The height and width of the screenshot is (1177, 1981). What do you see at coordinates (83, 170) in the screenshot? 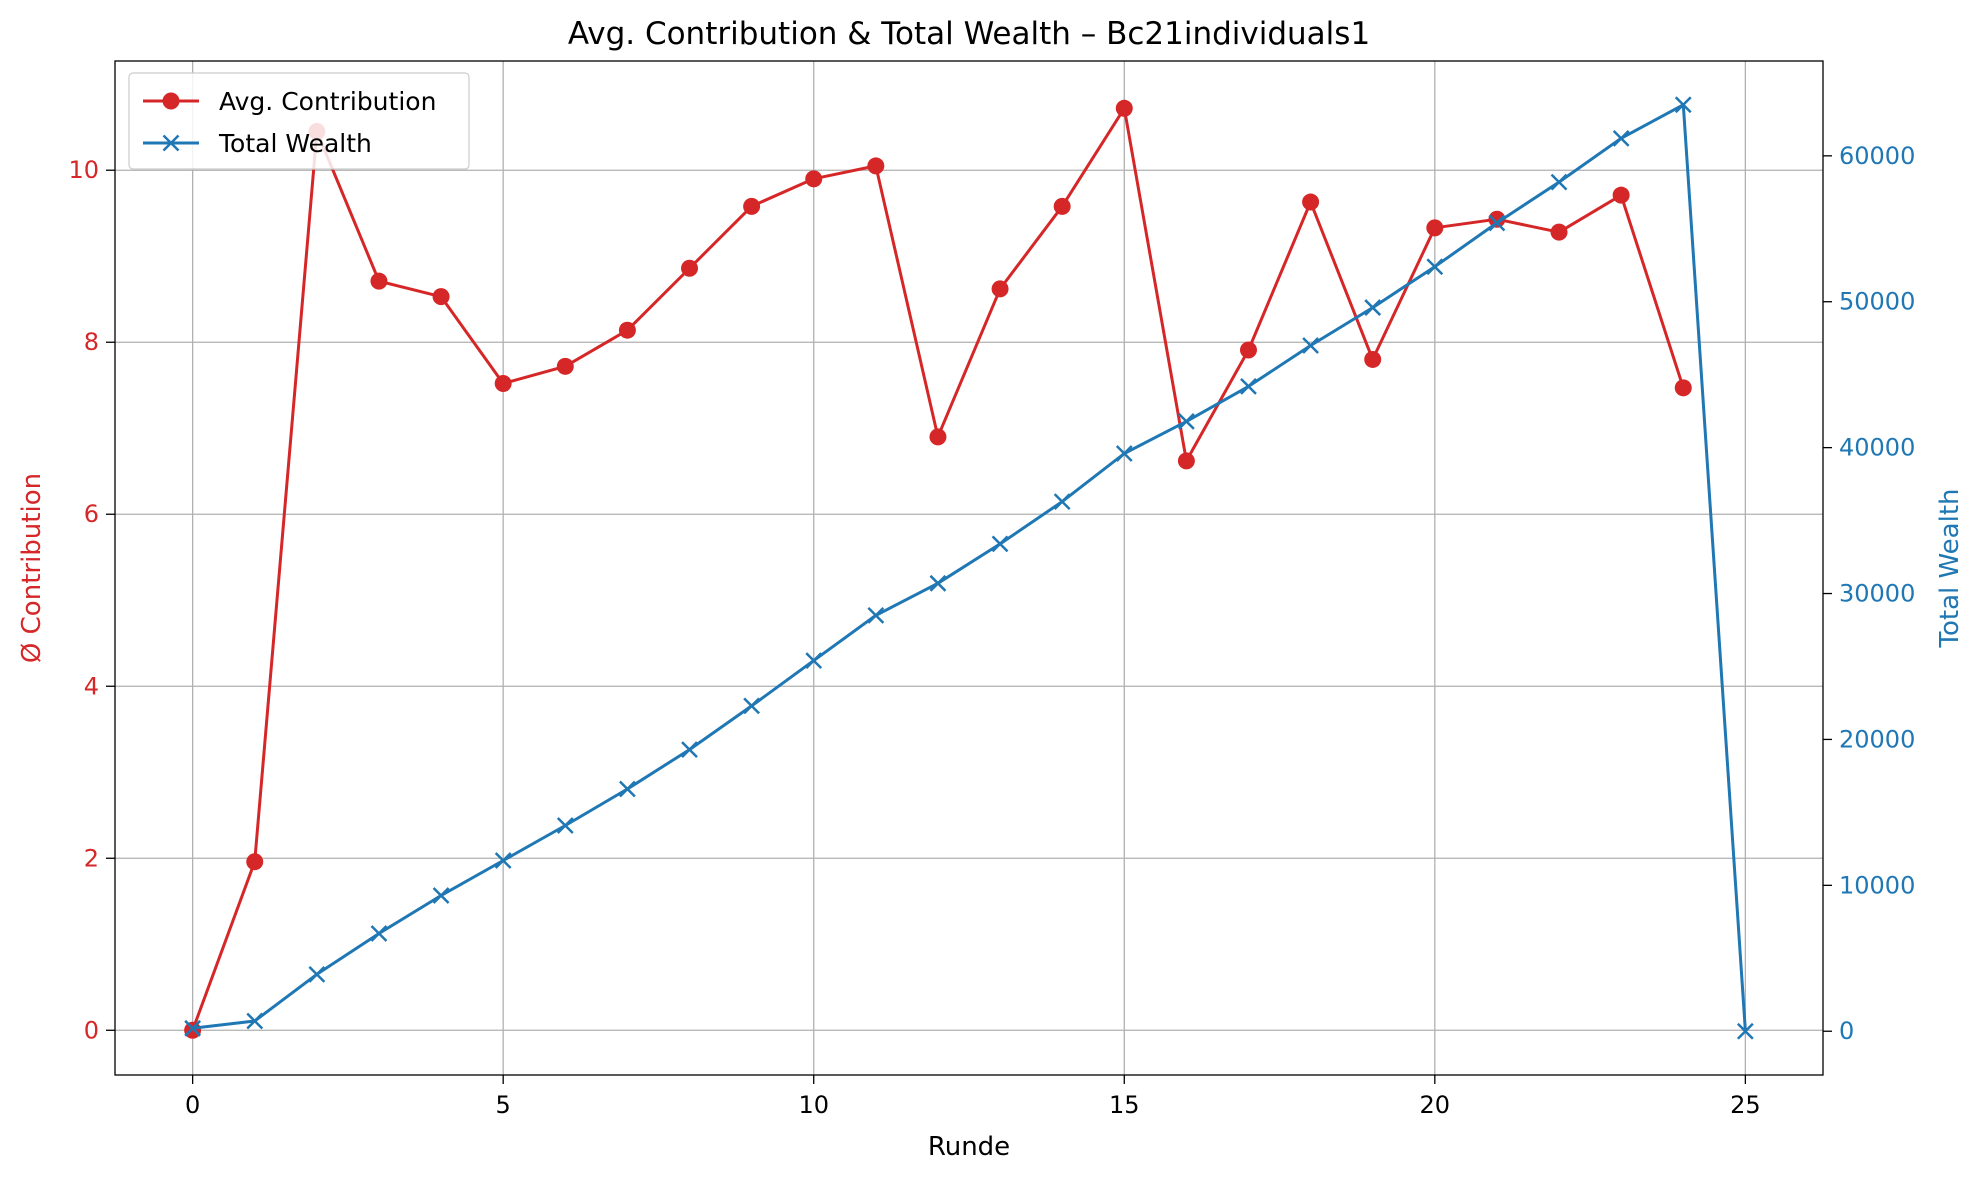
I see `left-y-tick-label: 10` at bounding box center [83, 170].